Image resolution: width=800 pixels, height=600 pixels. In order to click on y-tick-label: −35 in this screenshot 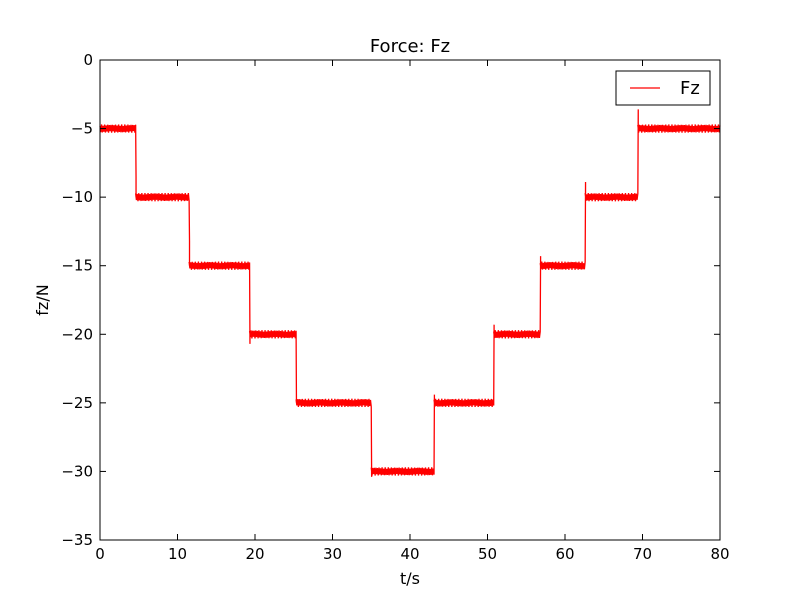, I will do `click(77, 540)`.